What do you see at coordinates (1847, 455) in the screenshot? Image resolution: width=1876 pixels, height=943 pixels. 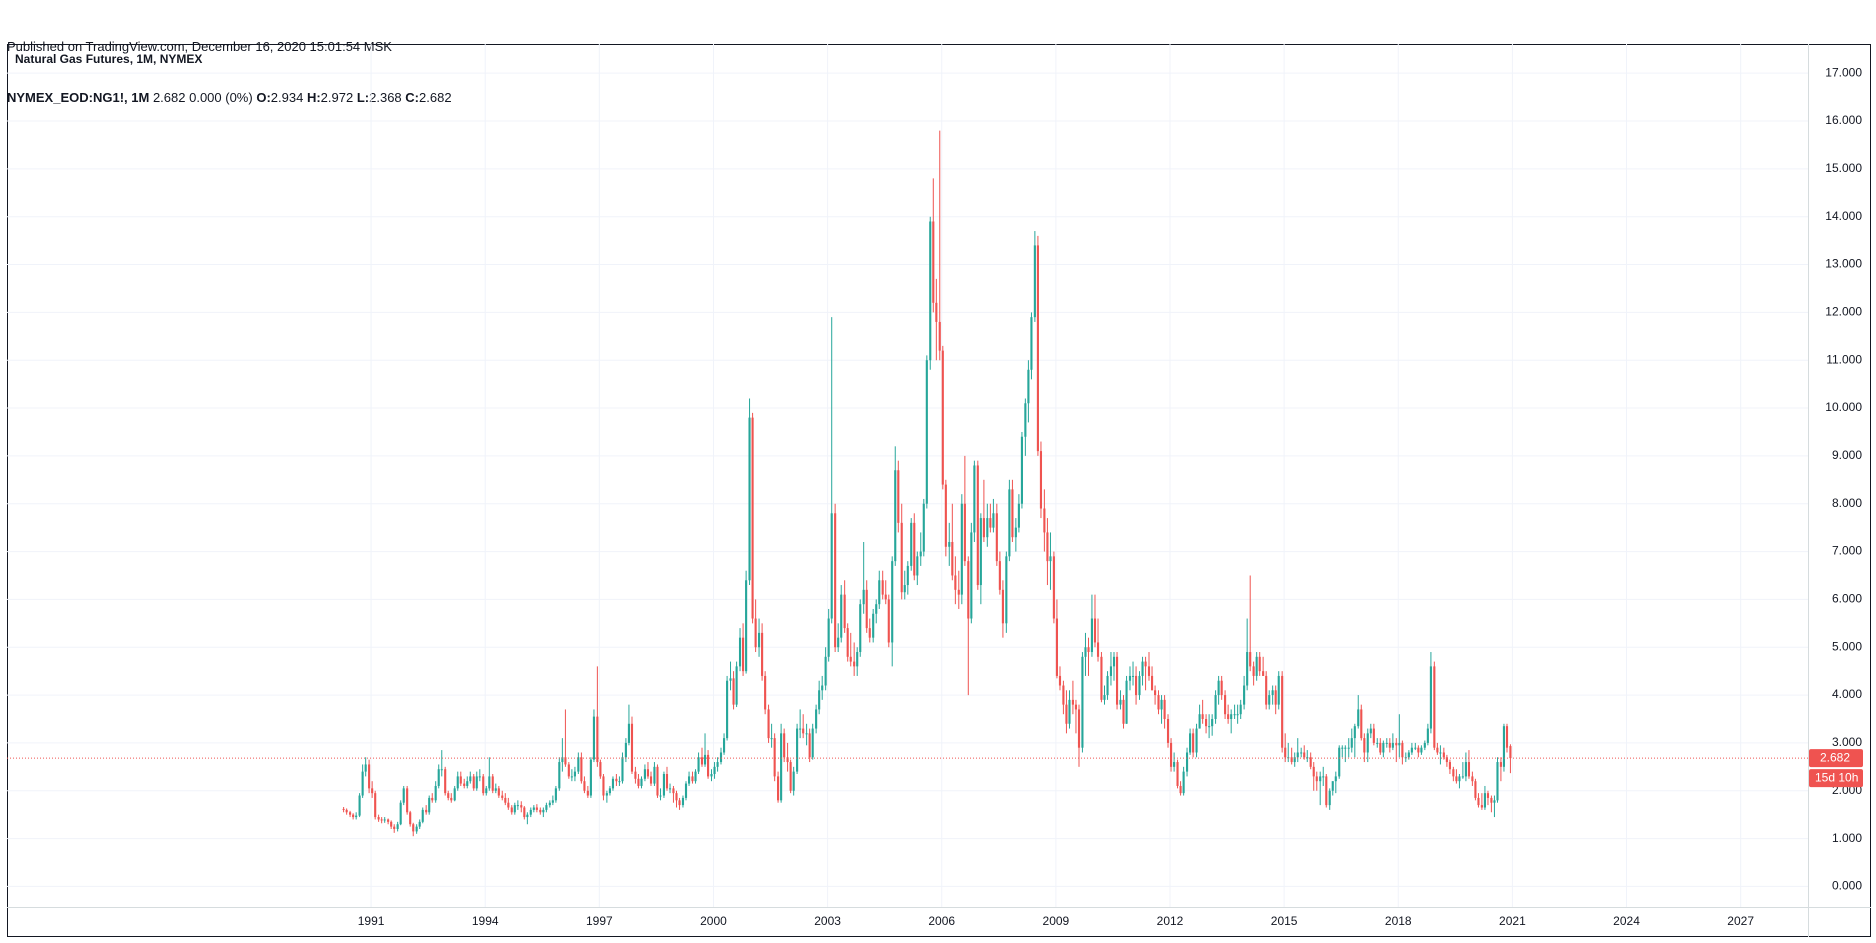 I see `y-tick-label: 9.000` at bounding box center [1847, 455].